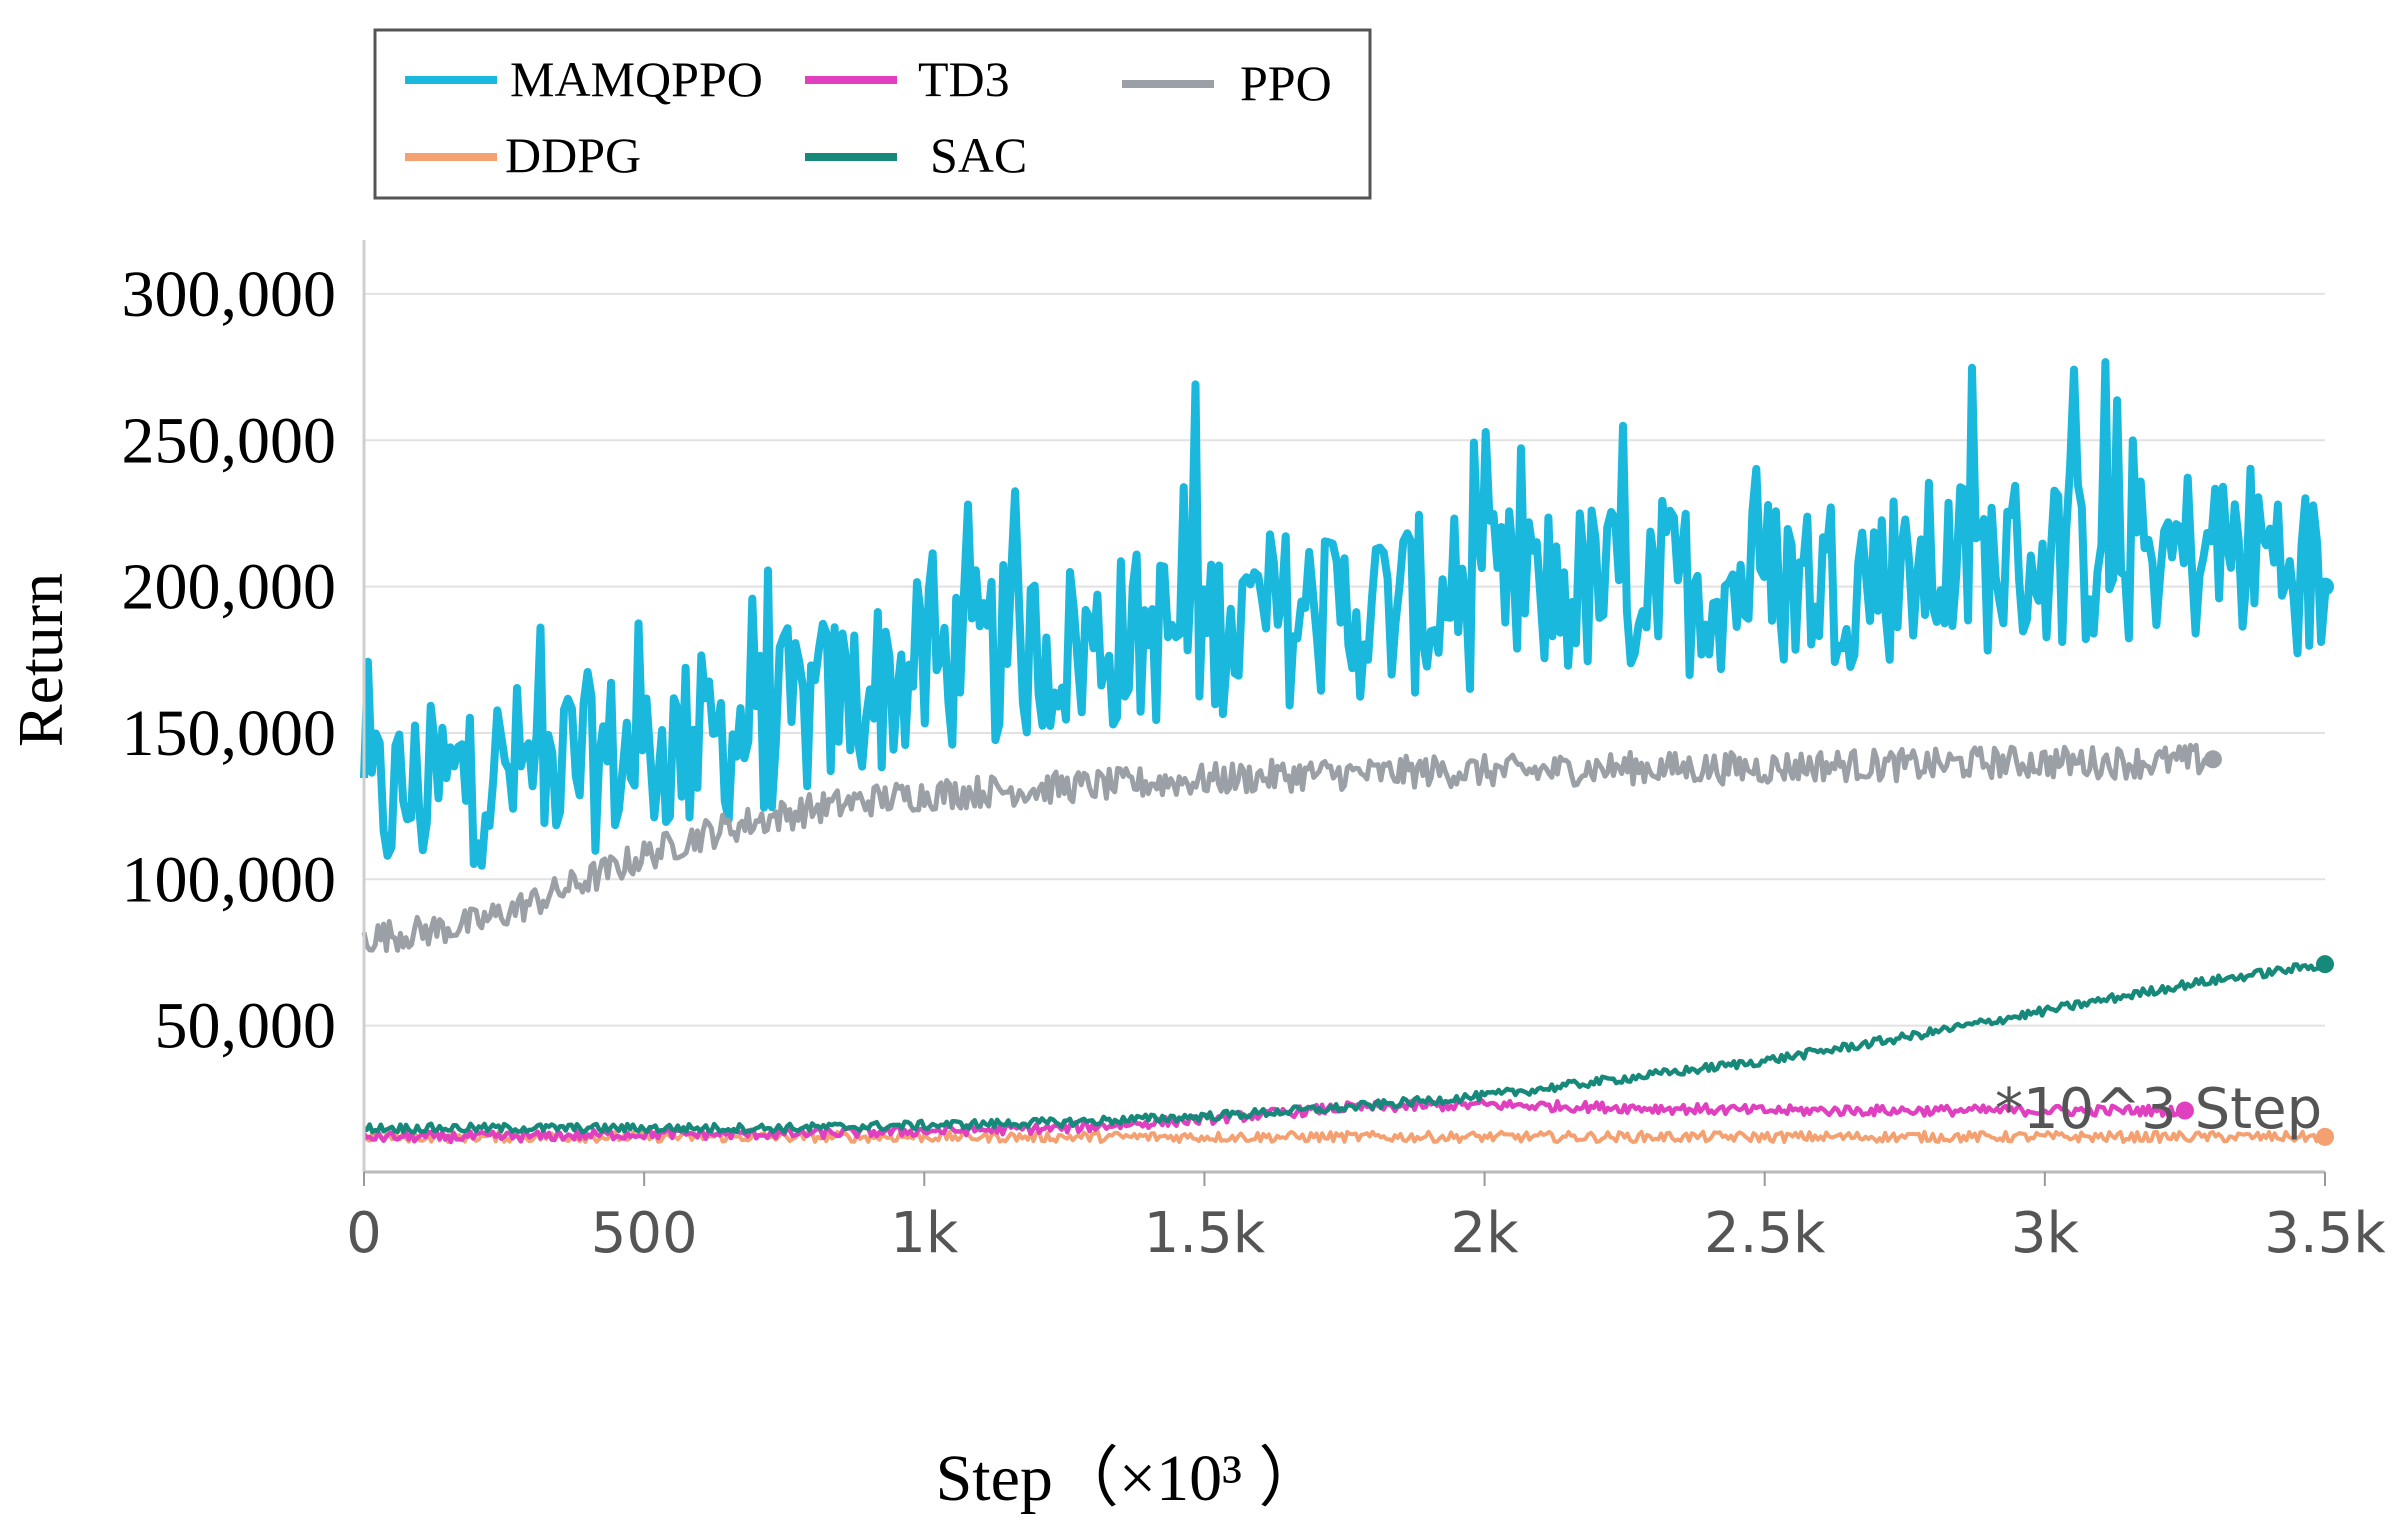  I want to click on legend-item-ppo: PPO, so click(1227, 83).